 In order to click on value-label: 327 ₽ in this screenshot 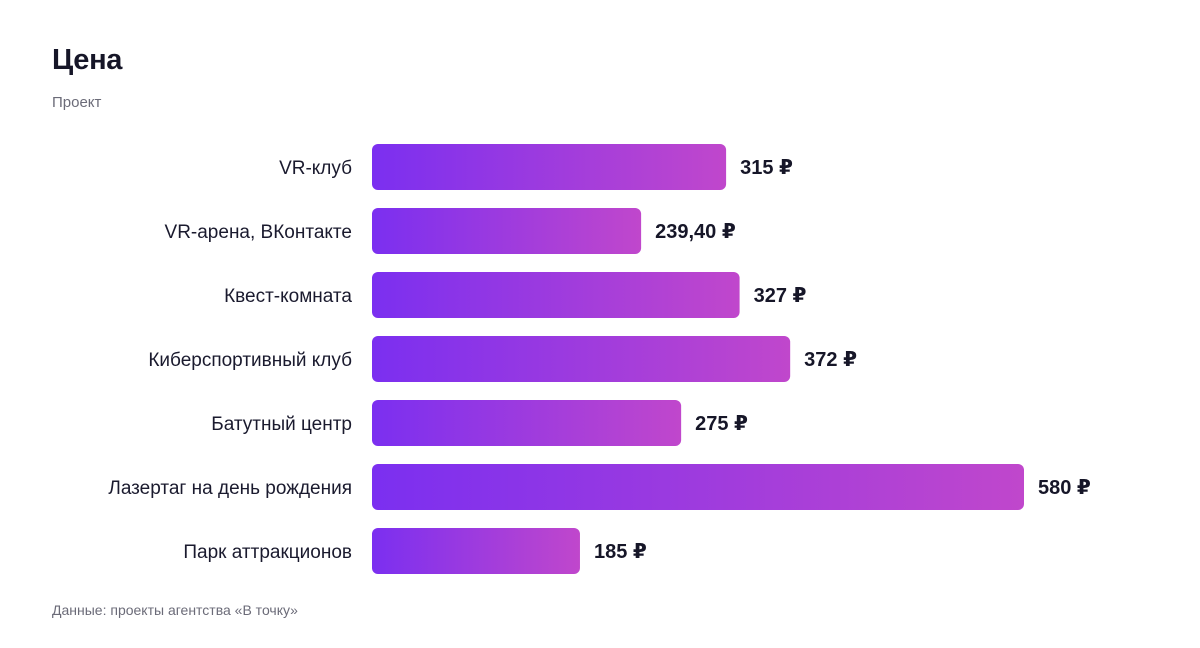, I will do `click(780, 296)`.